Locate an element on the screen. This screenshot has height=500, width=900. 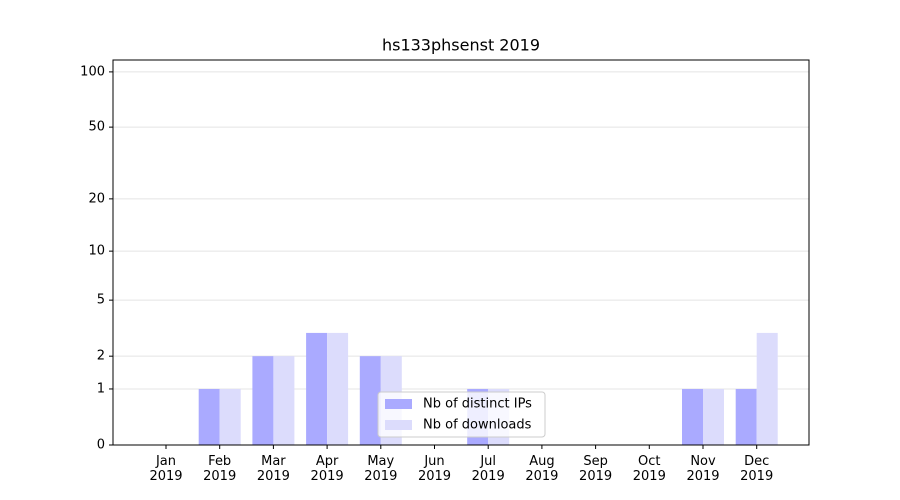
x-tick-label: May 2019 is located at coordinates (381, 469).